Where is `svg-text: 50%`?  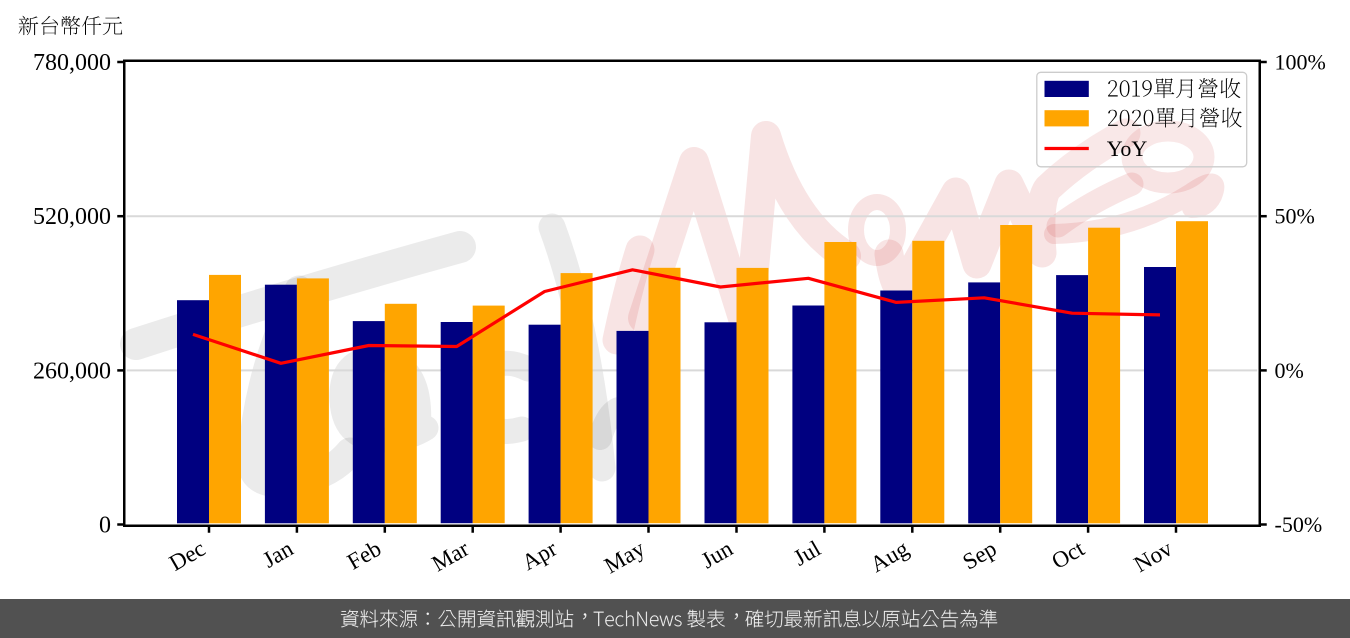 svg-text: 50% is located at coordinates (1295, 216).